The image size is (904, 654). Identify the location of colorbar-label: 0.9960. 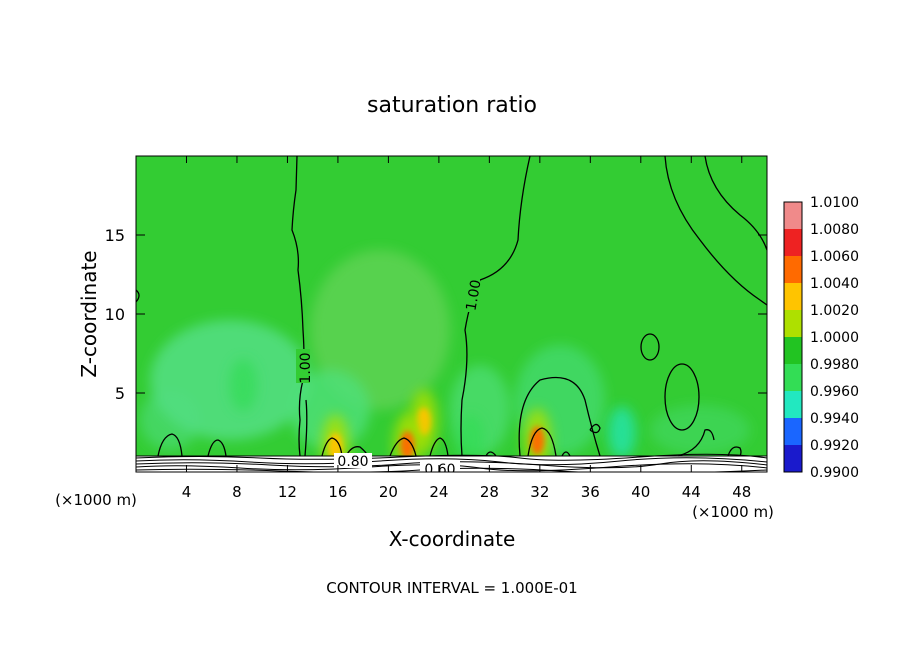
(834, 392).